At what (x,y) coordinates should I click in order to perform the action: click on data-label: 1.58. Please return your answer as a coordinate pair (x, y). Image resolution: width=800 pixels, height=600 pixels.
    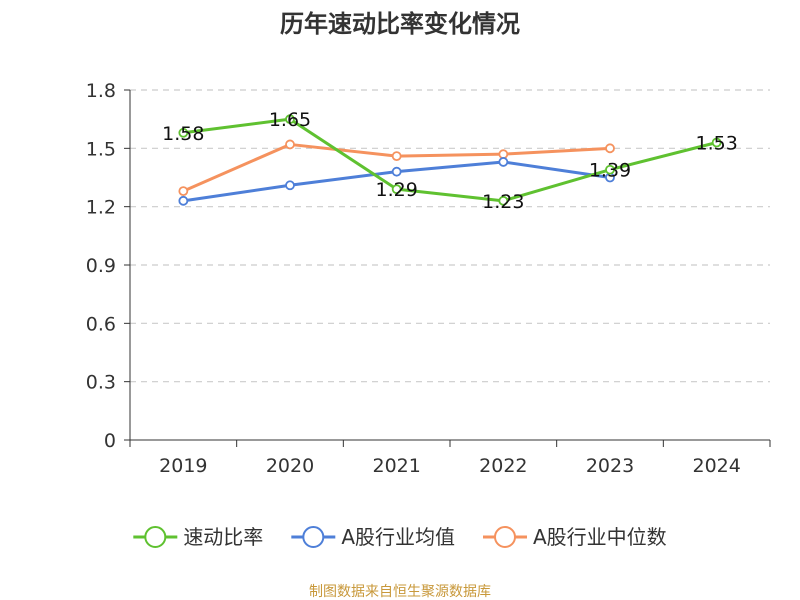
    Looking at the image, I should click on (183, 134).